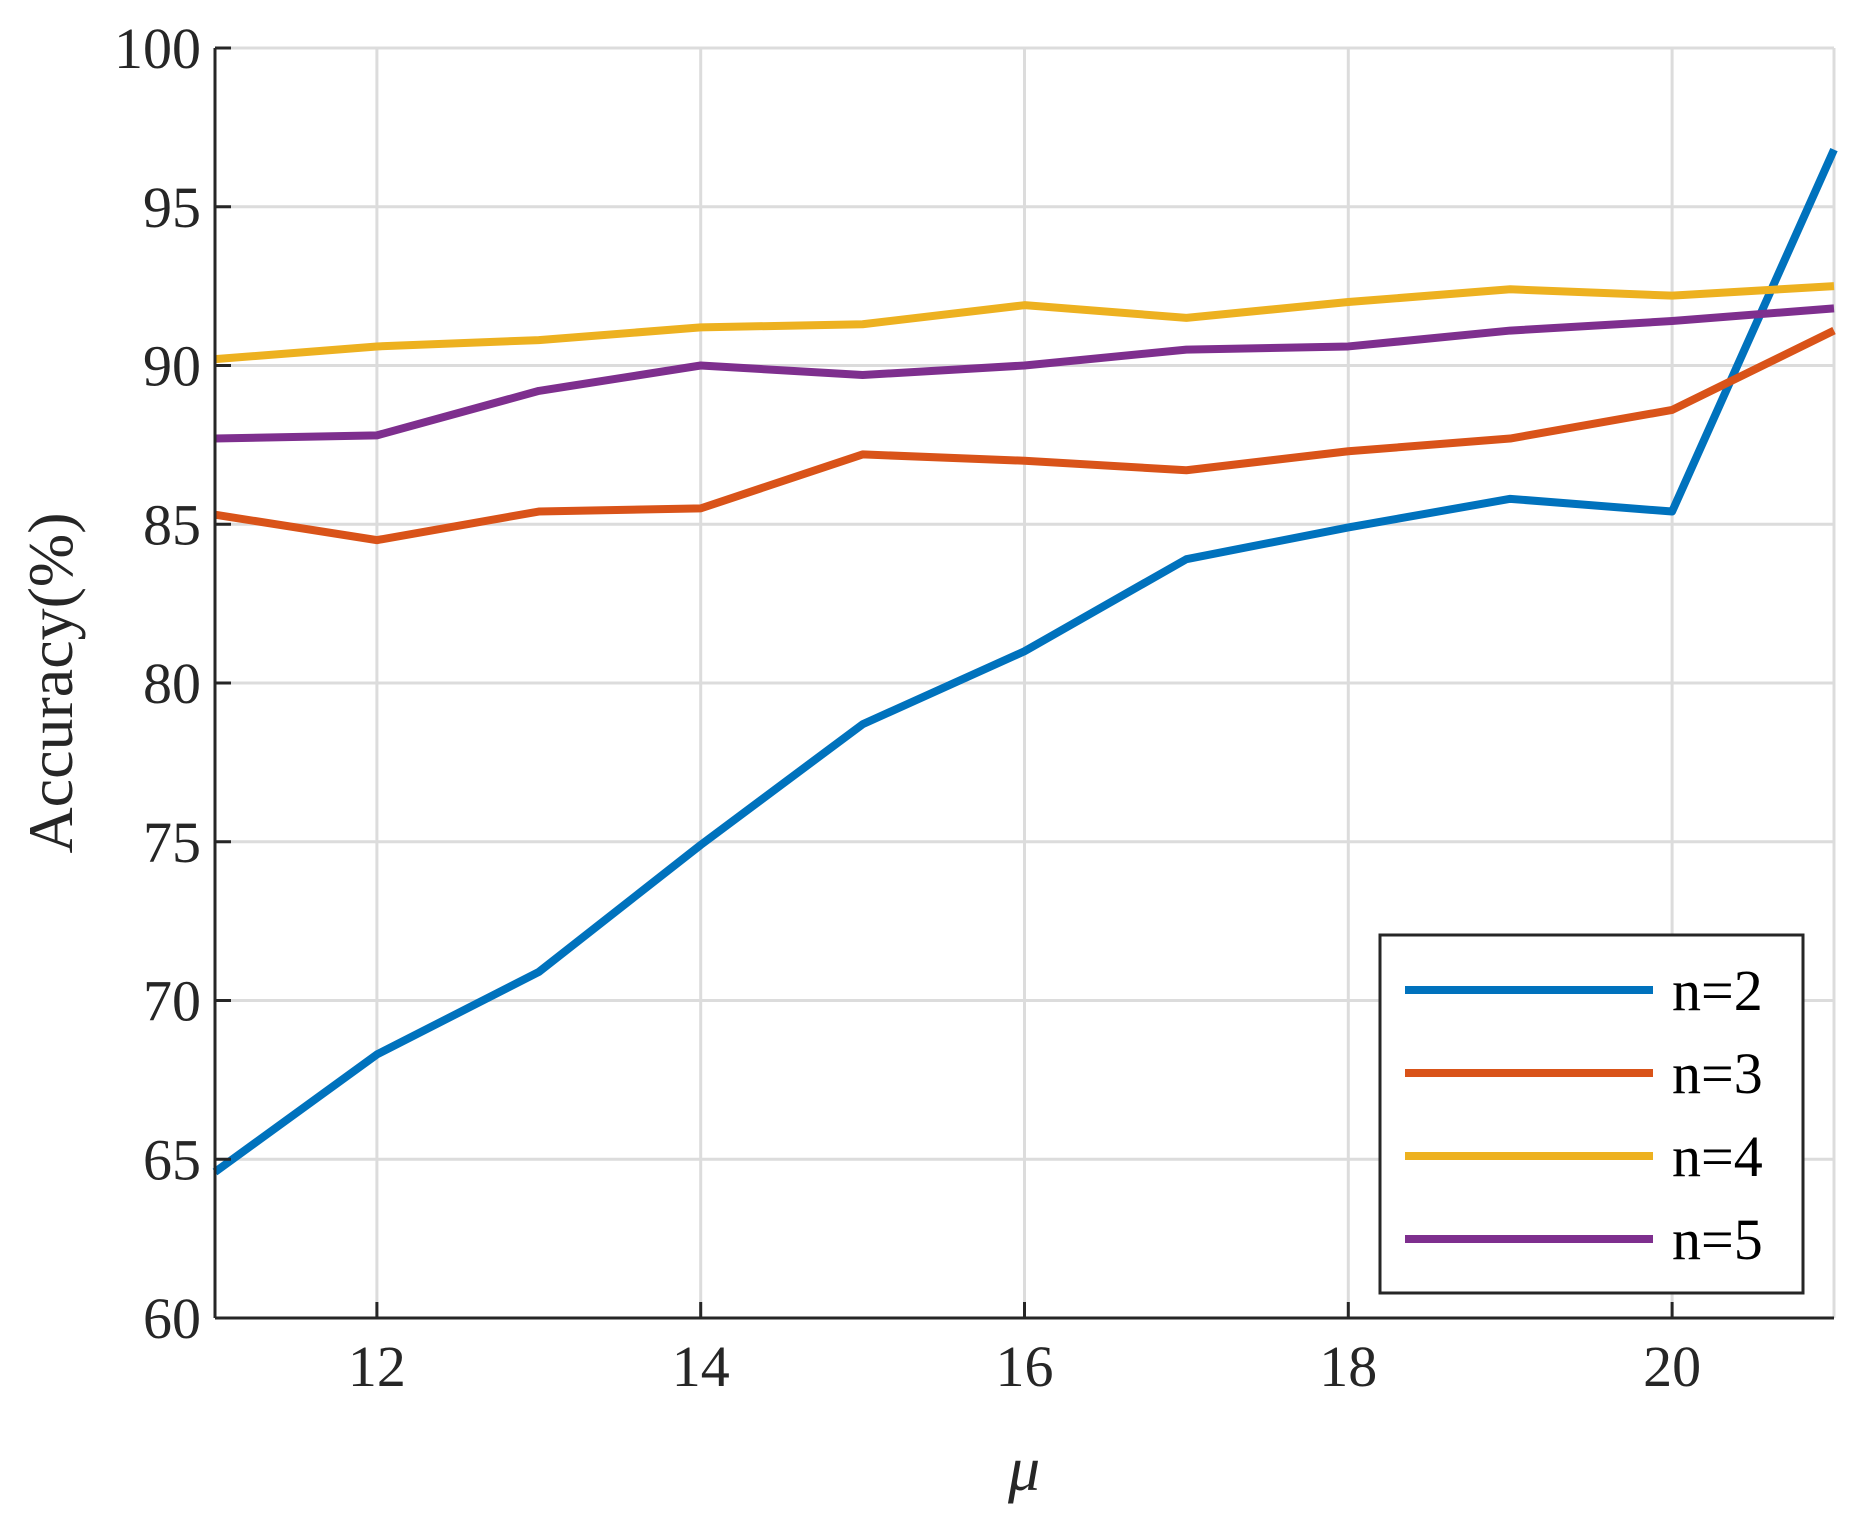 The image size is (1857, 1517). Describe the element at coordinates (1717, 1156) in the screenshot. I see `legend-label: n=4` at that location.